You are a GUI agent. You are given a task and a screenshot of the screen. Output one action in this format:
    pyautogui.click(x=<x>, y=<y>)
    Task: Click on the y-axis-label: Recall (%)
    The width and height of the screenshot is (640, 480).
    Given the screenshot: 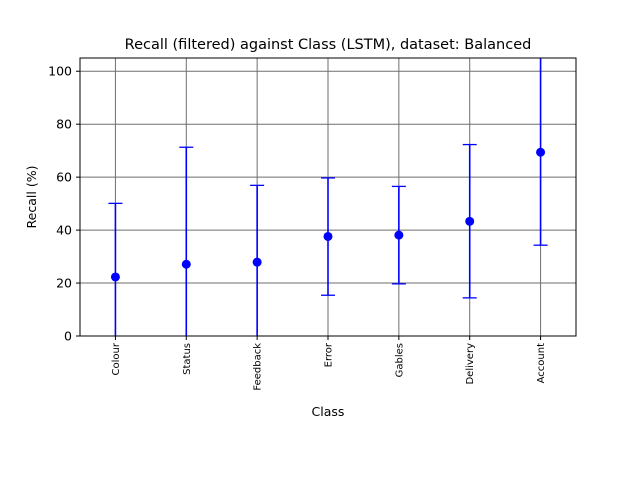 What is the action you would take?
    pyautogui.click(x=31, y=197)
    